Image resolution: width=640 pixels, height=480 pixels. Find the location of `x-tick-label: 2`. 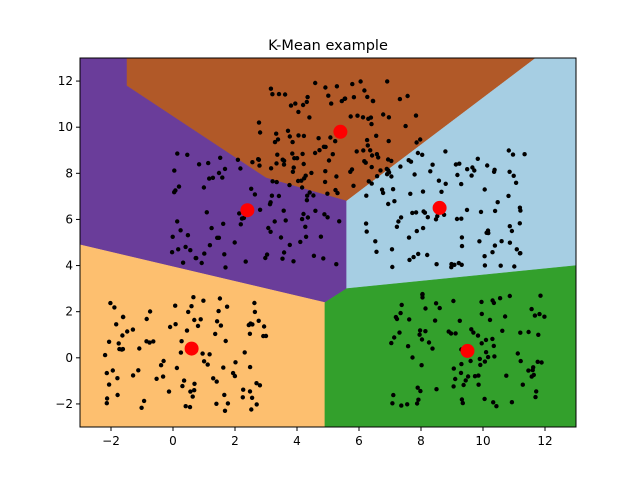

x-tick-label: 2 is located at coordinates (235, 441).